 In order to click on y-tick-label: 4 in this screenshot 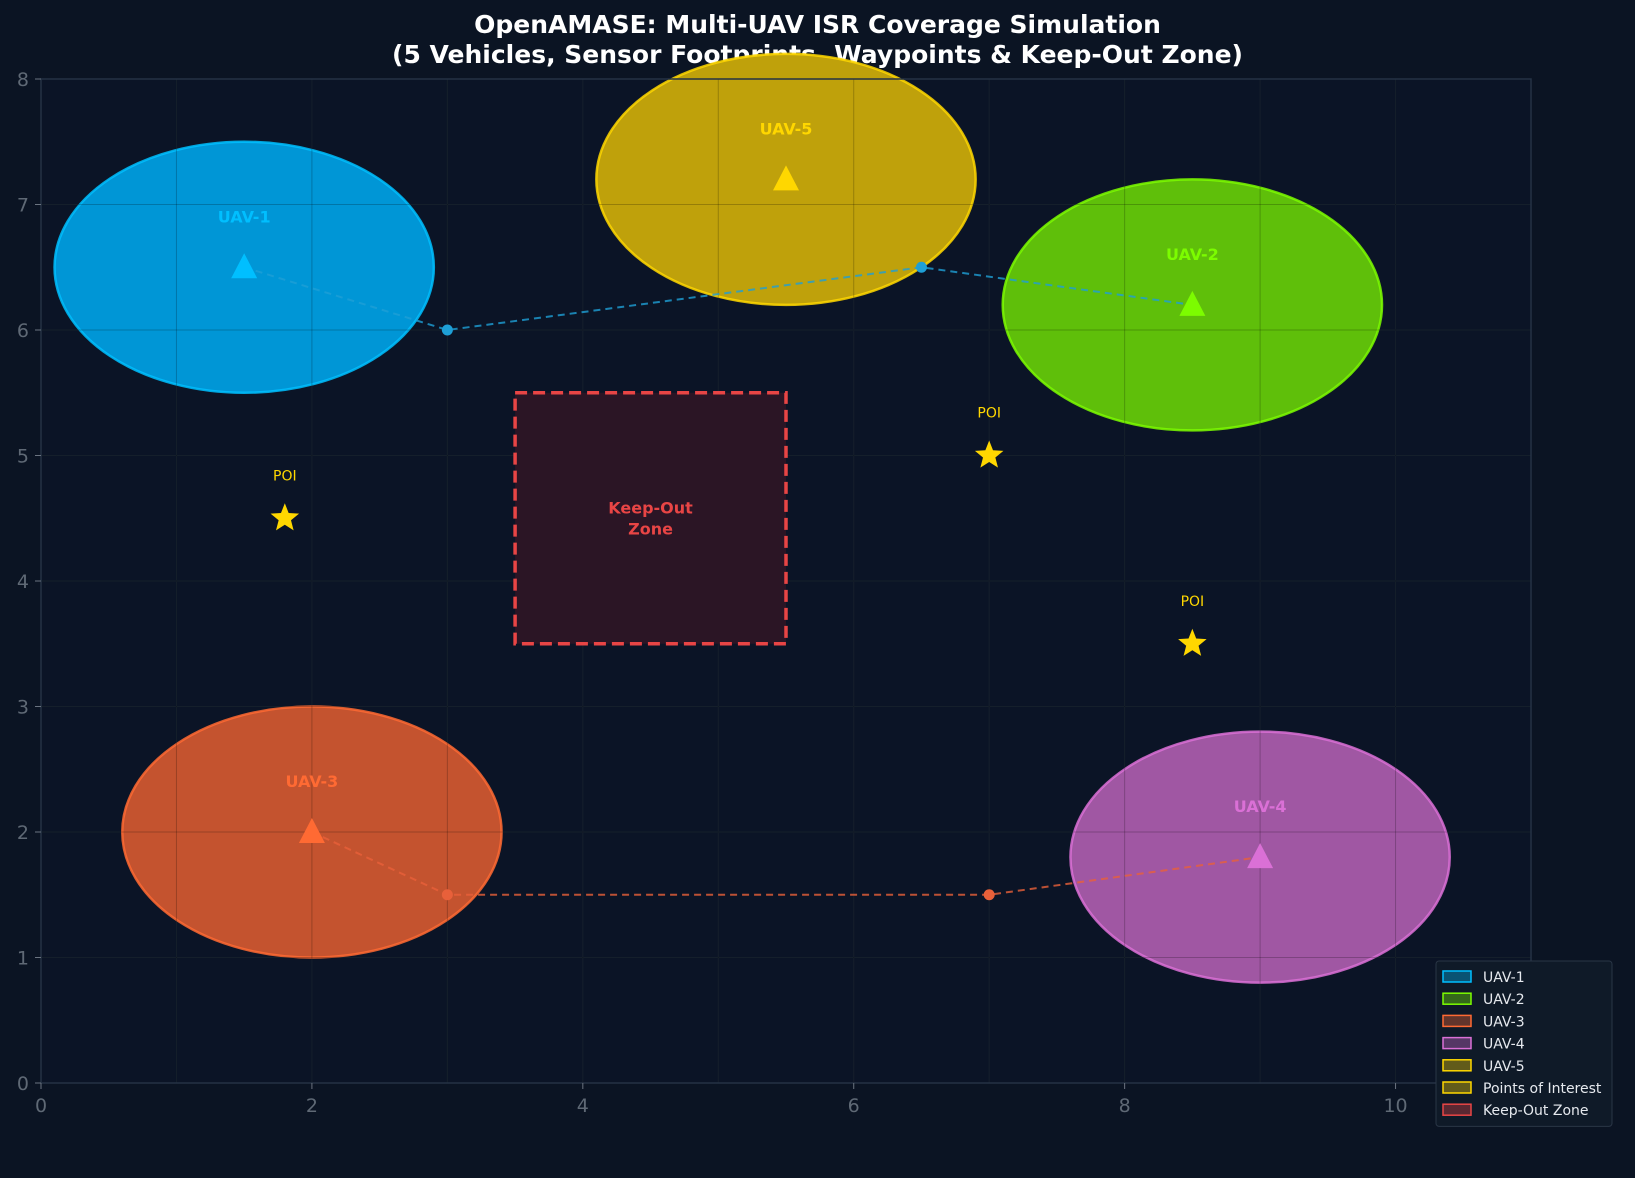, I will do `click(23, 582)`.